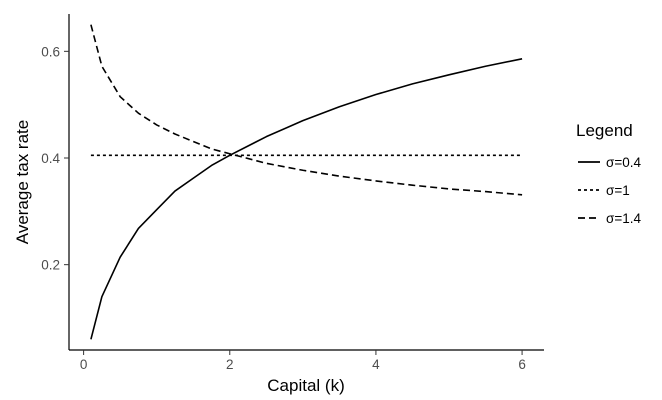  I want to click on legend: Legend σ=0.4 σ=1 σ=1.4, so click(608, 173).